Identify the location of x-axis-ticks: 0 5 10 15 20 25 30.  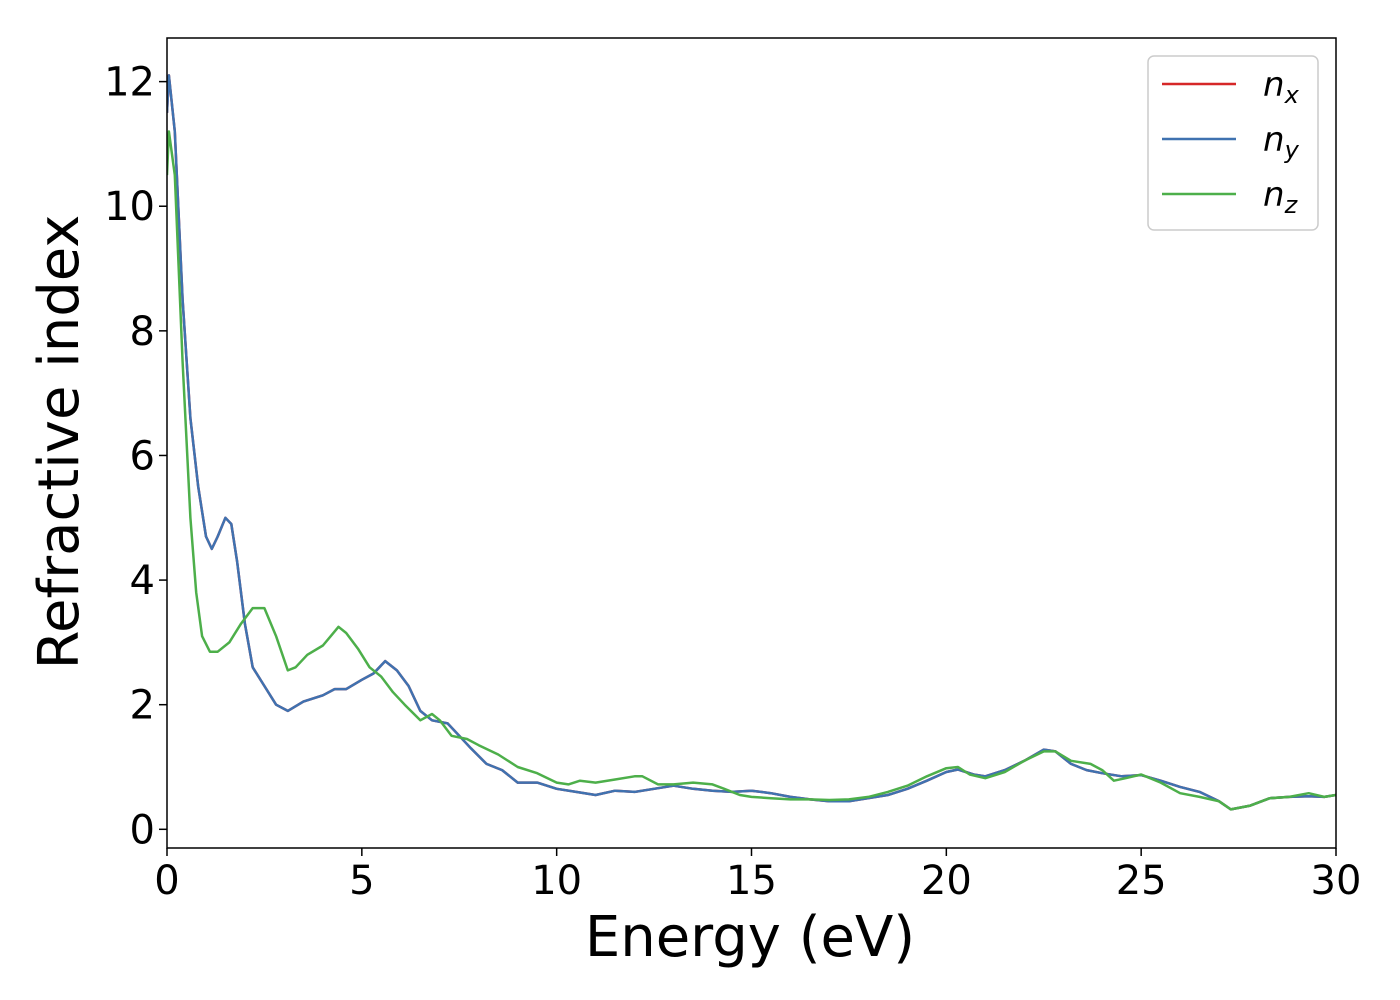
(757, 876).